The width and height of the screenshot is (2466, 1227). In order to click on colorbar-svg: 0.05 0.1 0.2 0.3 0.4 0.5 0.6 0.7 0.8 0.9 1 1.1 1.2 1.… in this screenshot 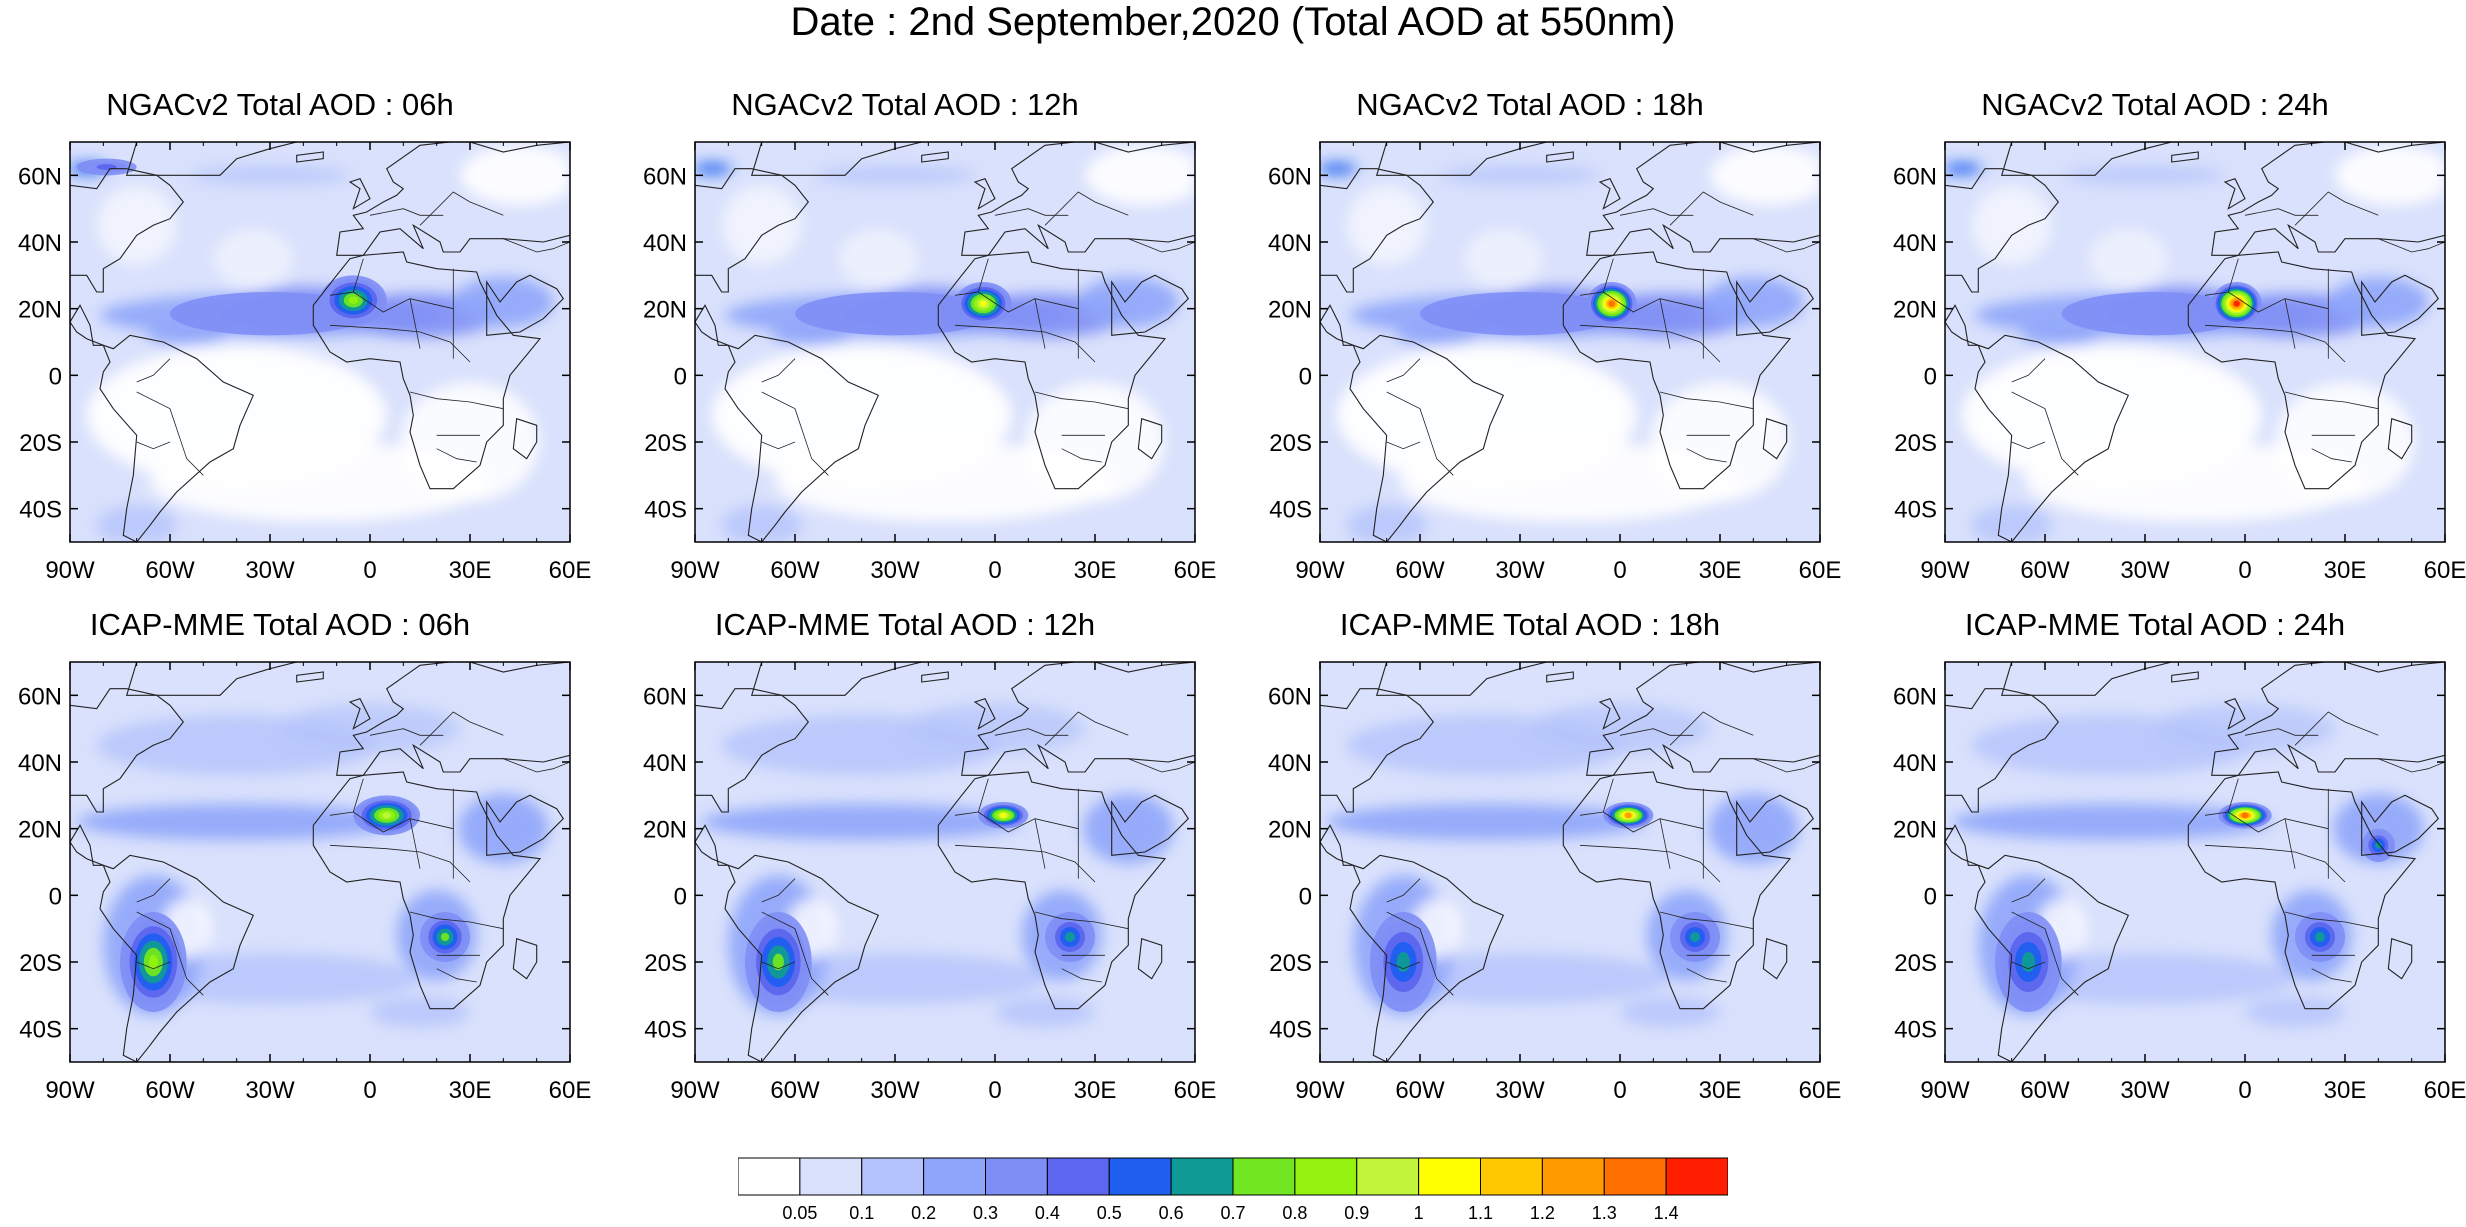, I will do `click(1233, 1190)`.